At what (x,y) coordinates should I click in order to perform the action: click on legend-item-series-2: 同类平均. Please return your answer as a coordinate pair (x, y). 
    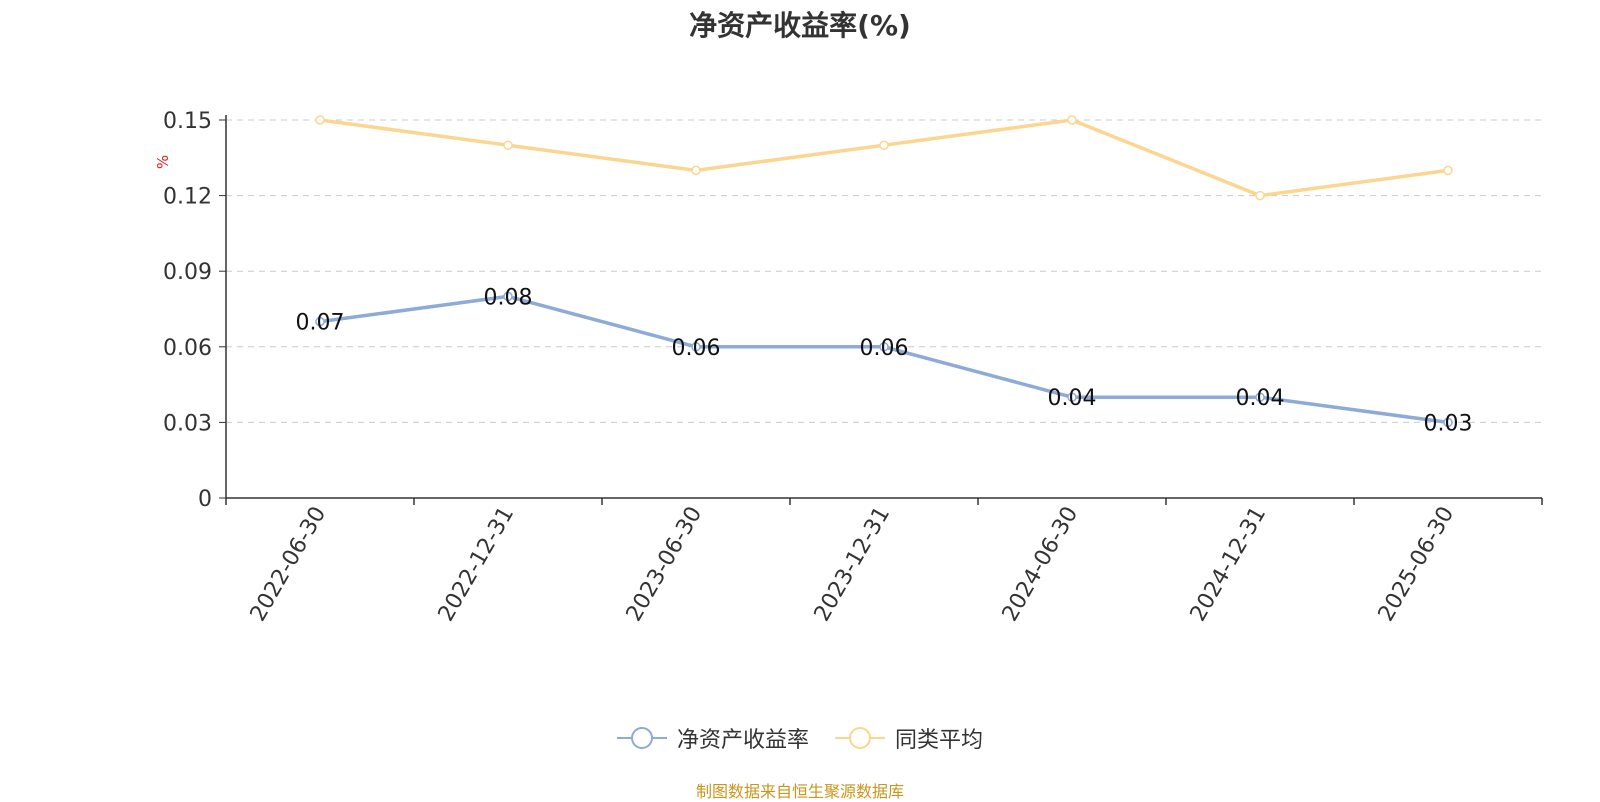
    Looking at the image, I should click on (909, 738).